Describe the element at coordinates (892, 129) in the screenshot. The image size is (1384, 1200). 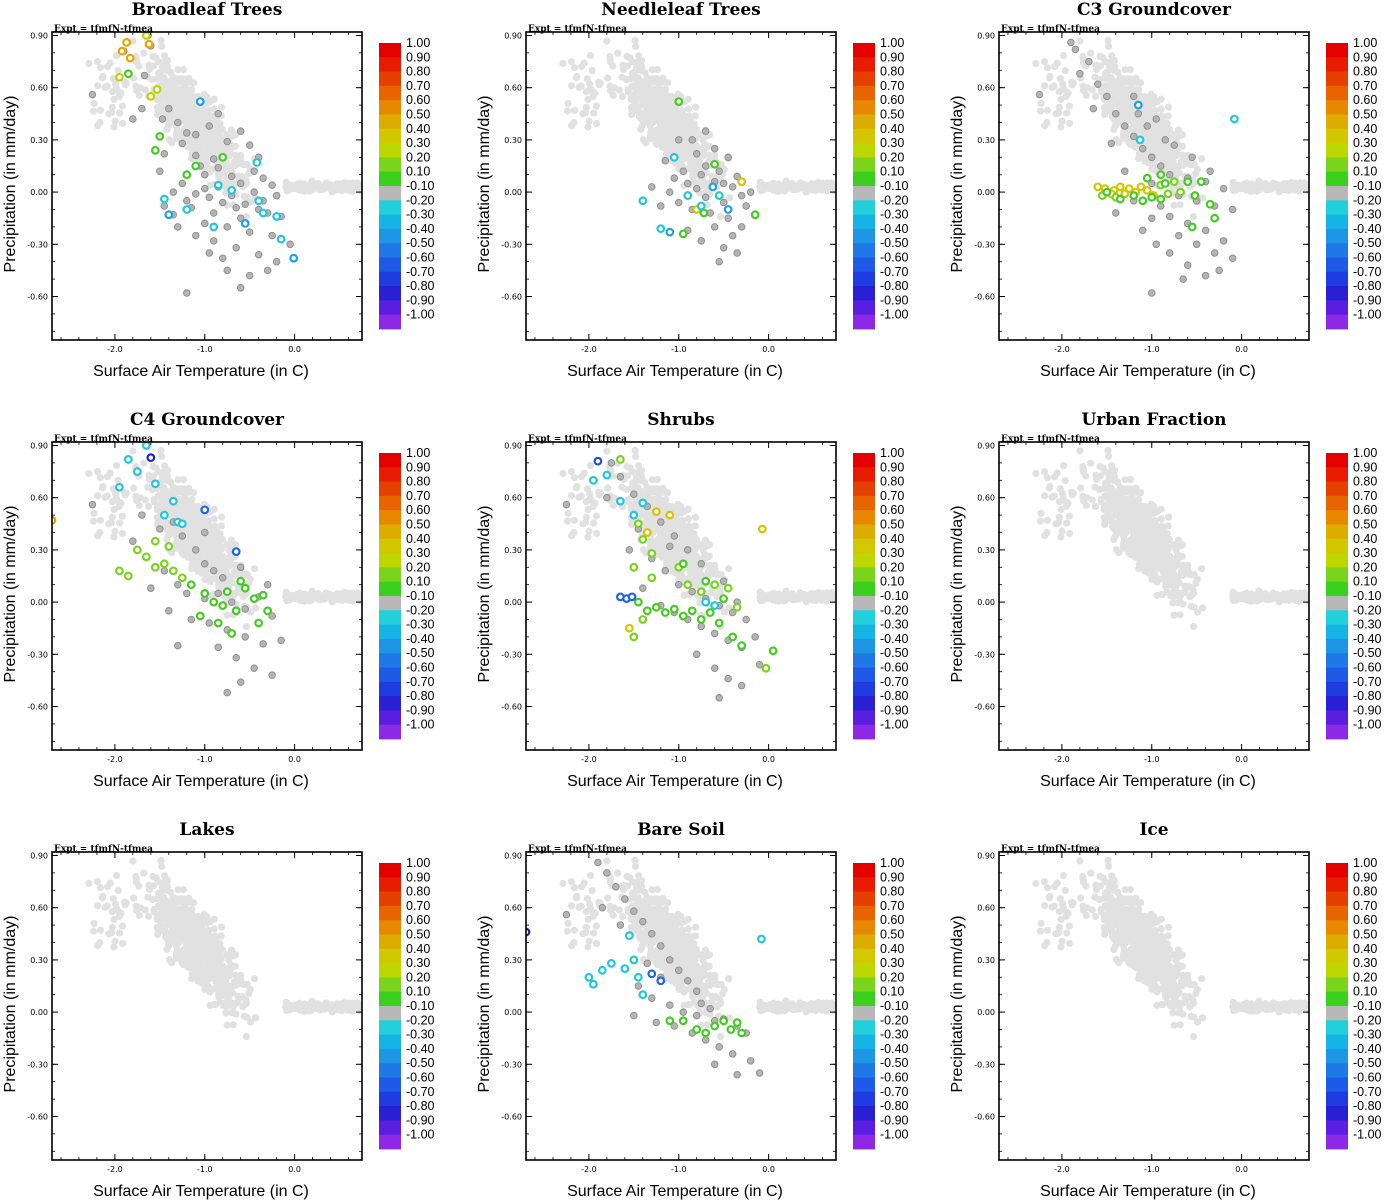
I see `colorbar-label: 0.40` at that location.